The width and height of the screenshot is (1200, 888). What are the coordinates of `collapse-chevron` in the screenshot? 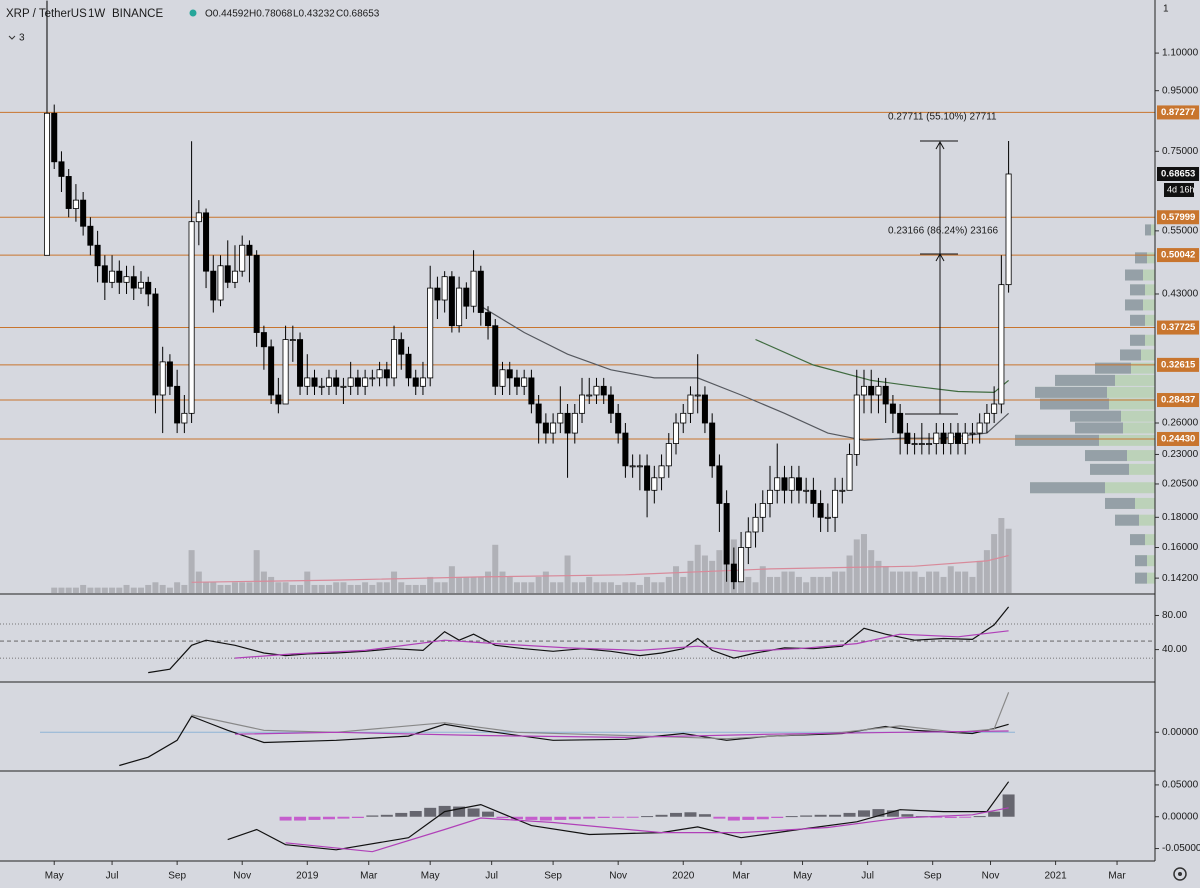 It's located at (12, 37).